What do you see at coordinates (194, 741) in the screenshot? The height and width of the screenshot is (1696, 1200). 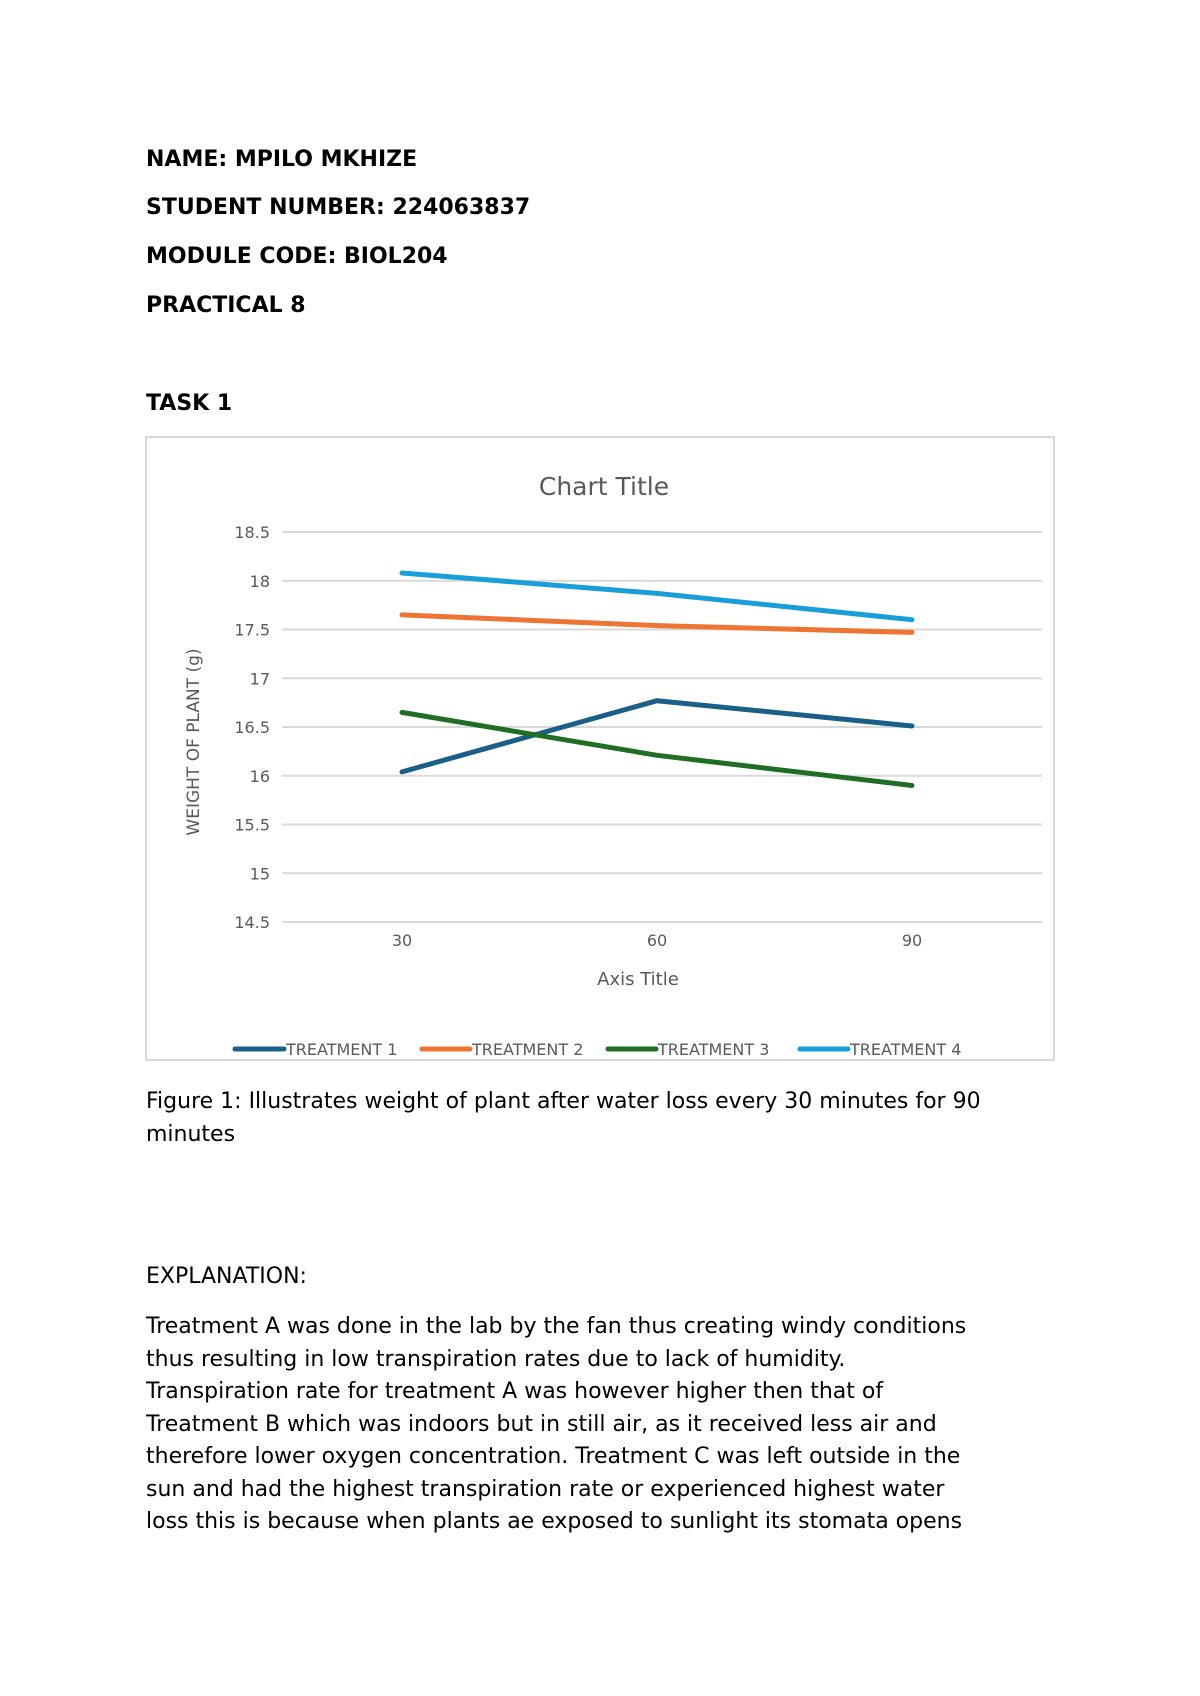 I see `y-axis-title: WEIGHT OF PLANT (g)` at bounding box center [194, 741].